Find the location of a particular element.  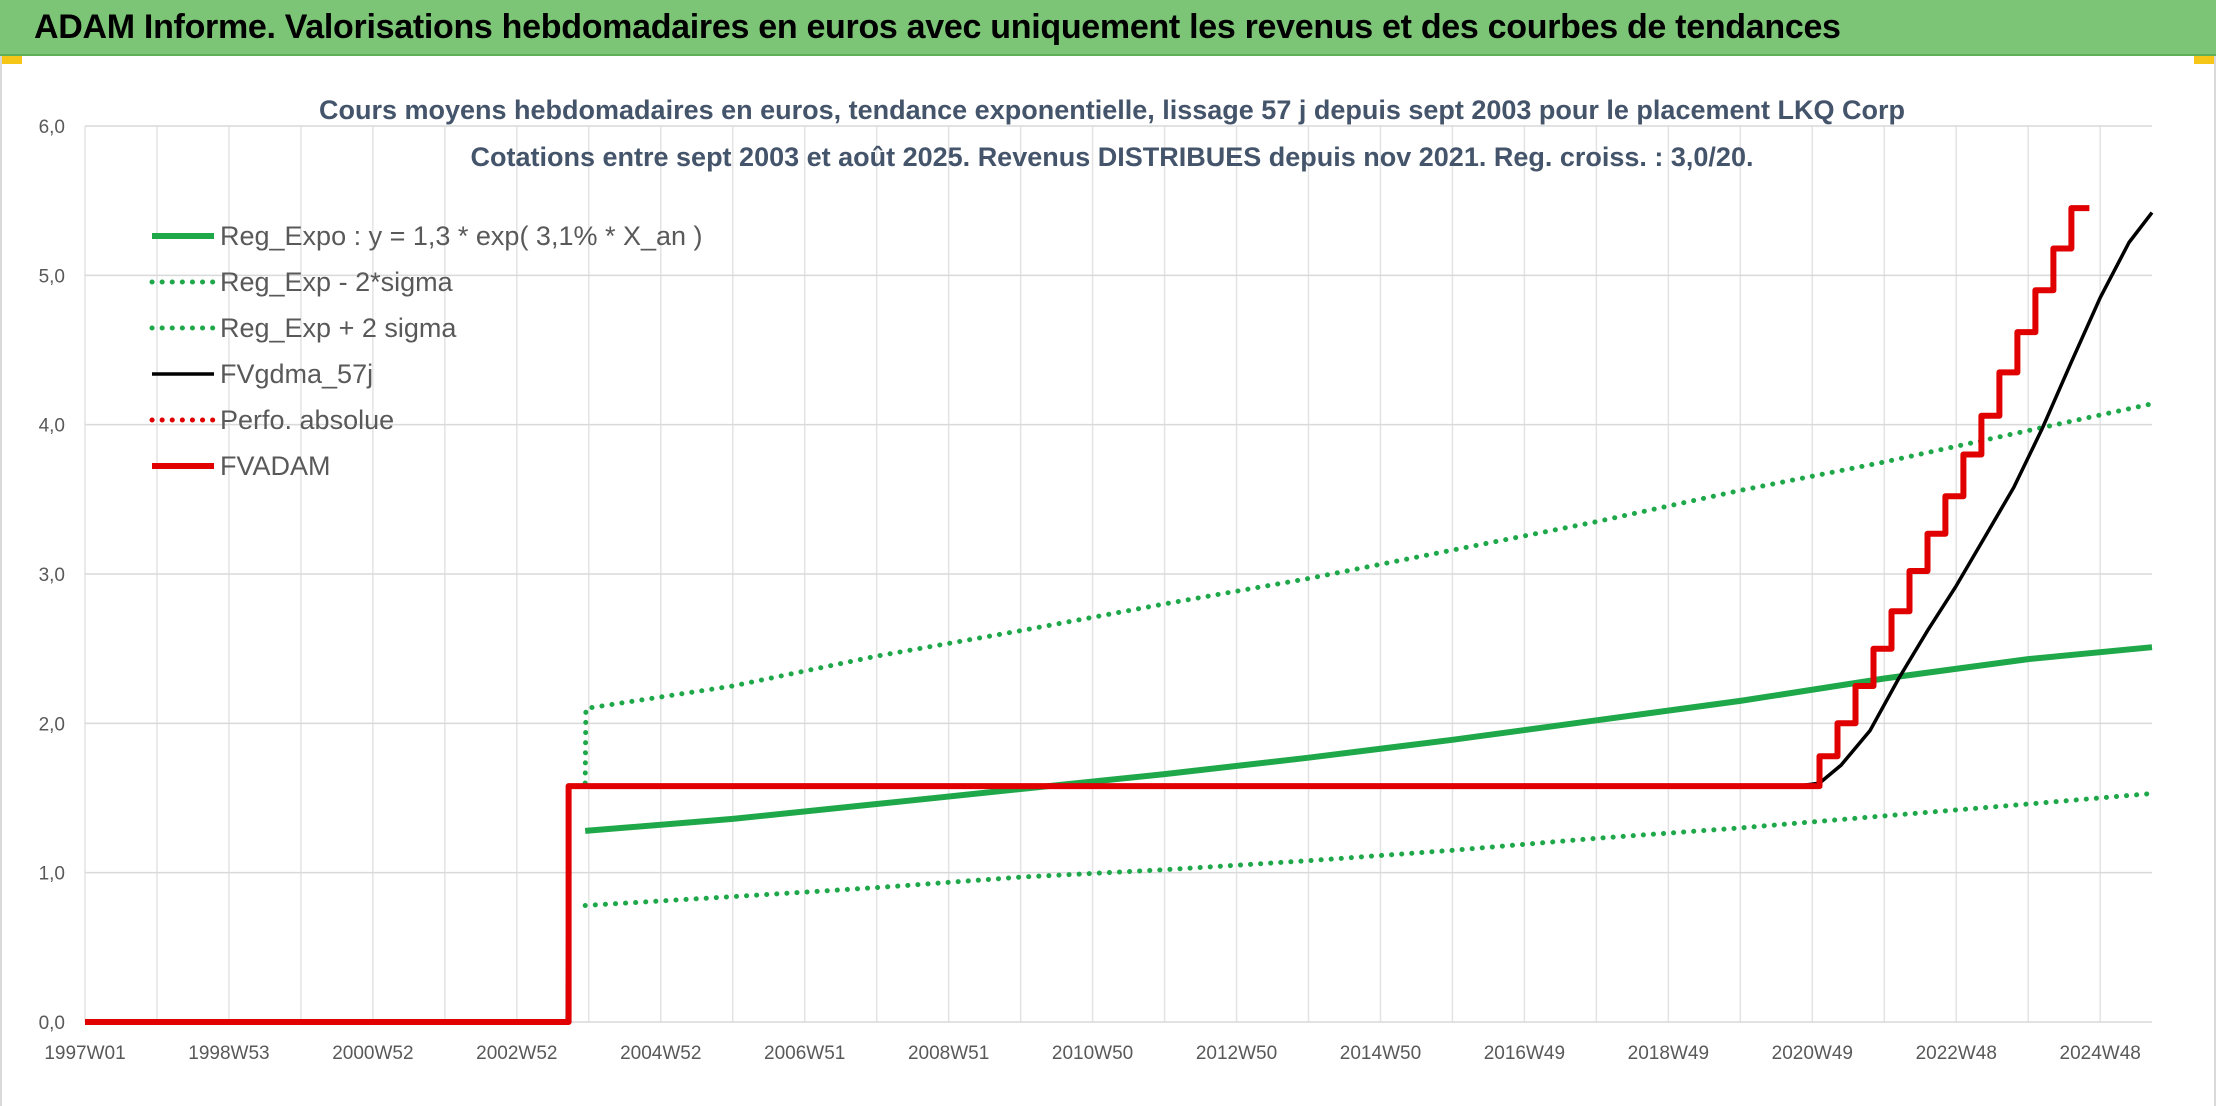

y-tick-label: 2,0 is located at coordinates (52, 724).